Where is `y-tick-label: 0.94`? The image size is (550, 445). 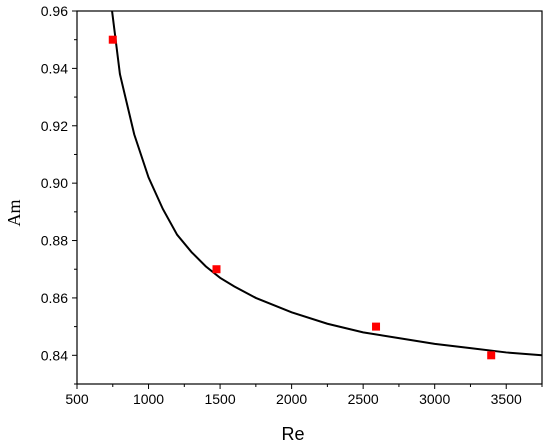 y-tick-label: 0.94 is located at coordinates (54, 68).